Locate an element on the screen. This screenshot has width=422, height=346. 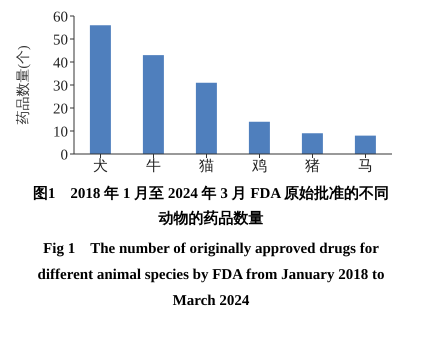
y-axis-title: 药品数量(个) is located at coordinates (24, 85).